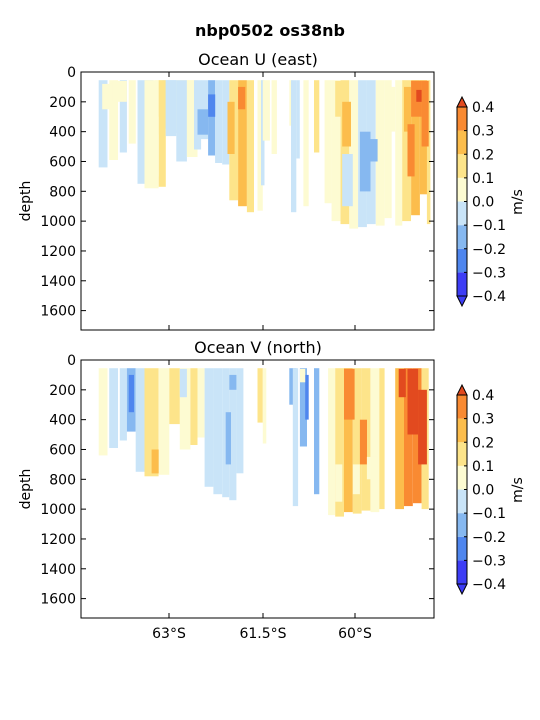  I want to click on panel-v-ylabel: depth, so click(26, 489).